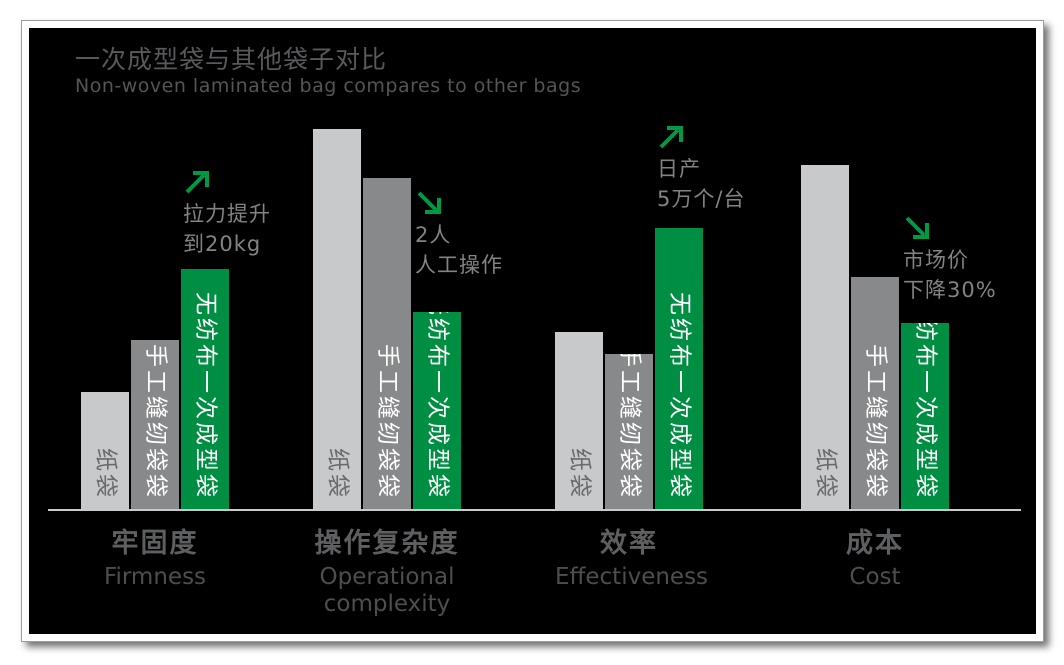 This screenshot has height=665, width=1064. I want to click on bar-nonwoven-effectiveness: 无纺布一次成型袋, so click(679, 368).